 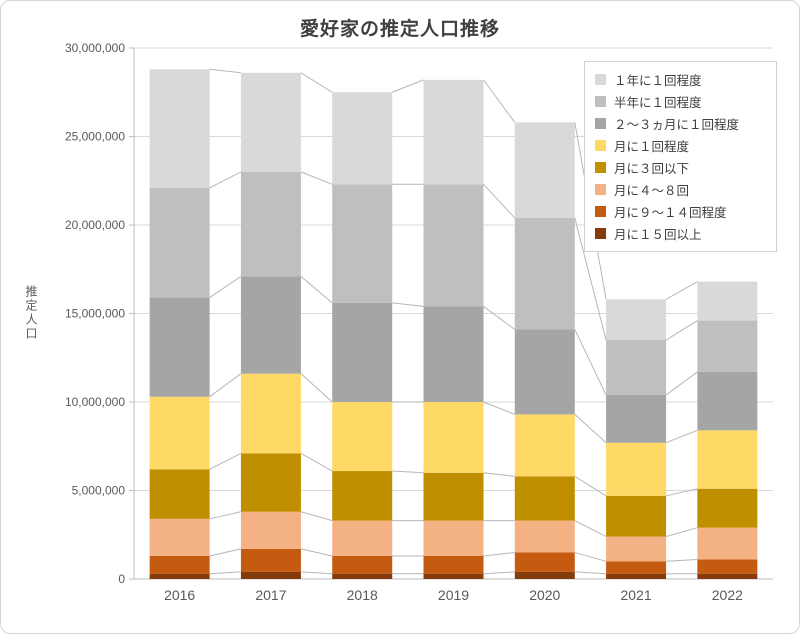 I want to click on legend-label: 月に１回程度, so click(x=652, y=147).